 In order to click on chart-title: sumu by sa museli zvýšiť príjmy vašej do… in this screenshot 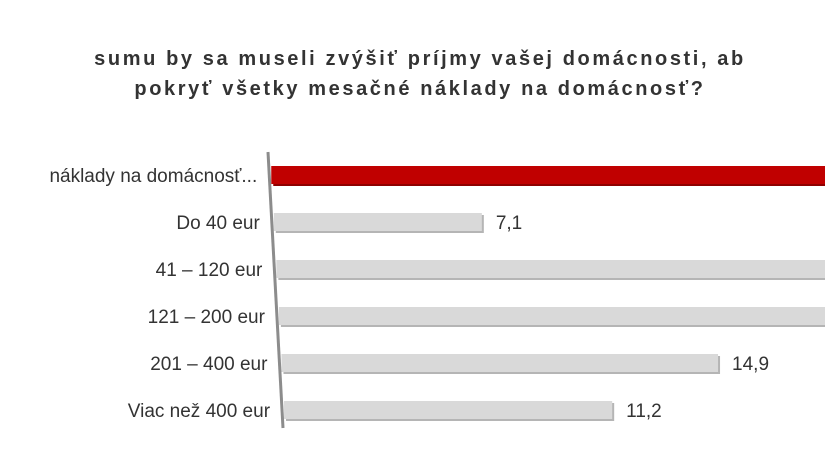, I will do `click(412, 74)`.